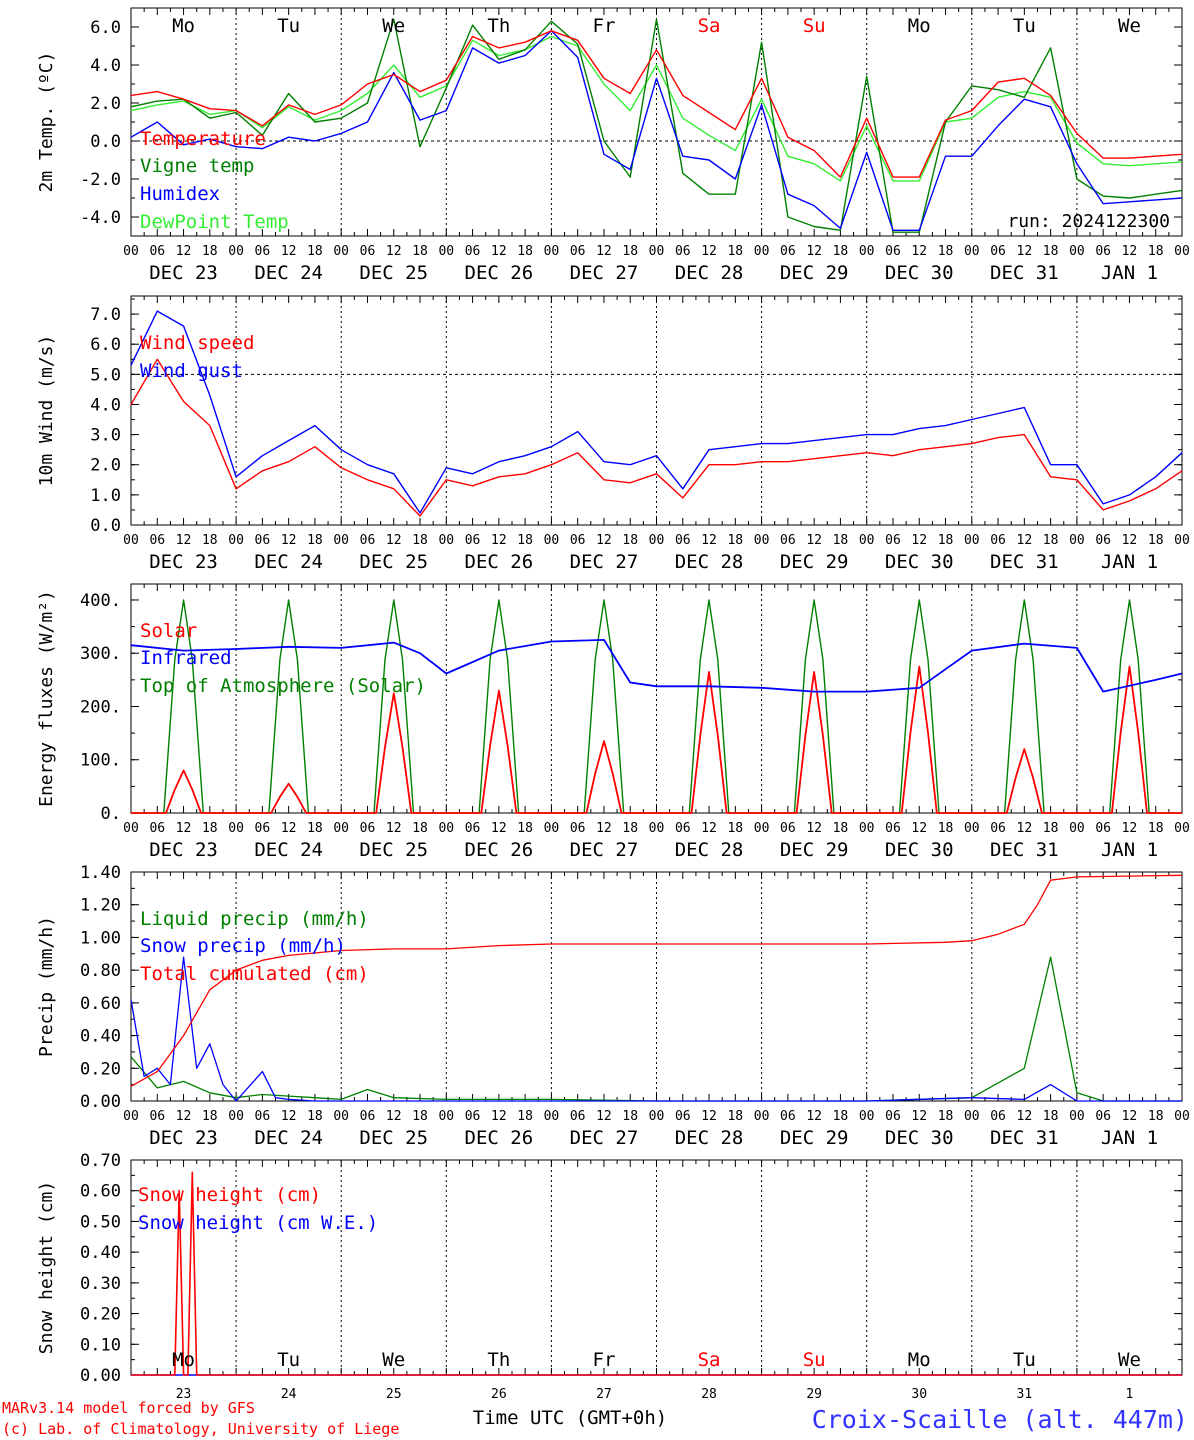 Image resolution: width=1194 pixels, height=1440 pixels. Describe the element at coordinates (100, 761) in the screenshot. I see `y-tick-label: 100.` at that location.